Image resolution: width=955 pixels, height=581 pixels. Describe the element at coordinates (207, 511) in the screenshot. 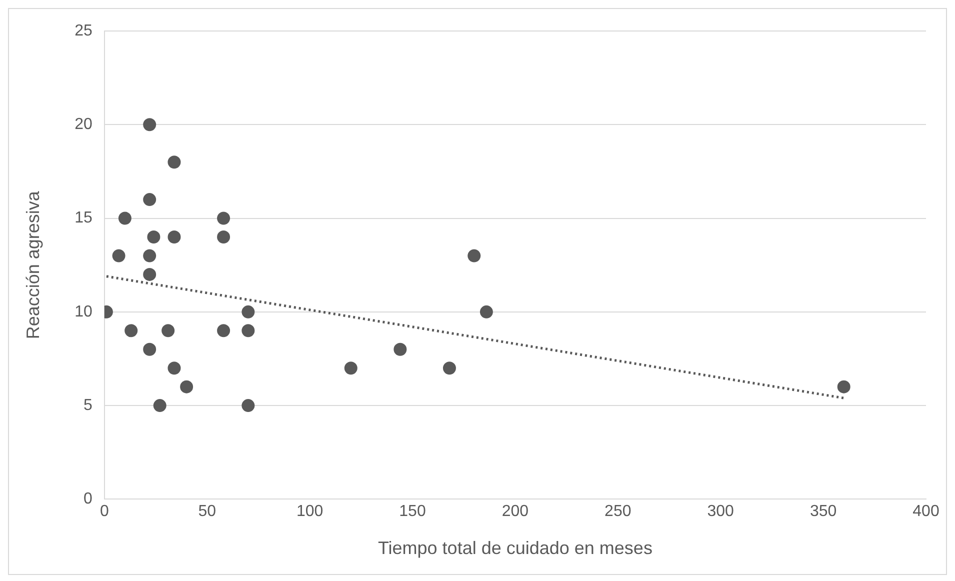

I see `x-tick-label: 50` at that location.